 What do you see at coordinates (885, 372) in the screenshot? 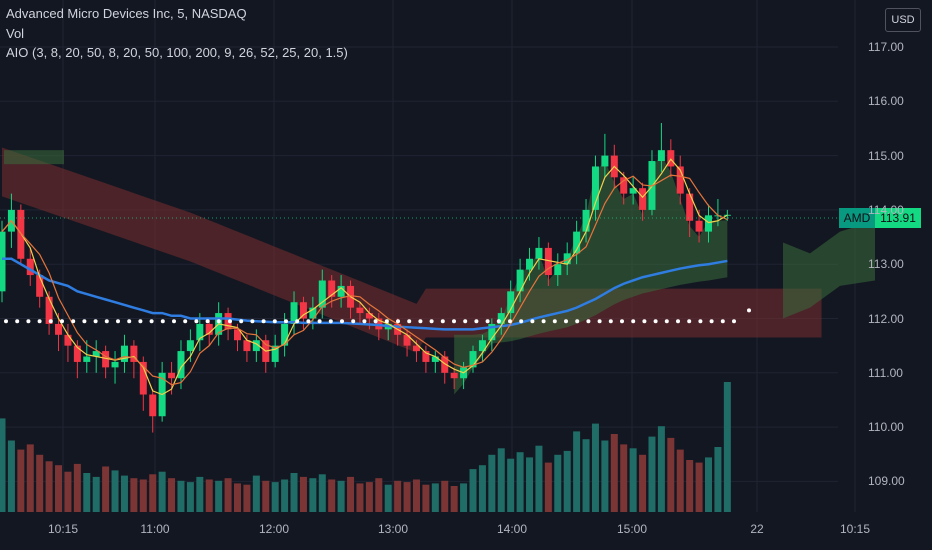
I see `price-tick-label: 111.00` at bounding box center [885, 372].